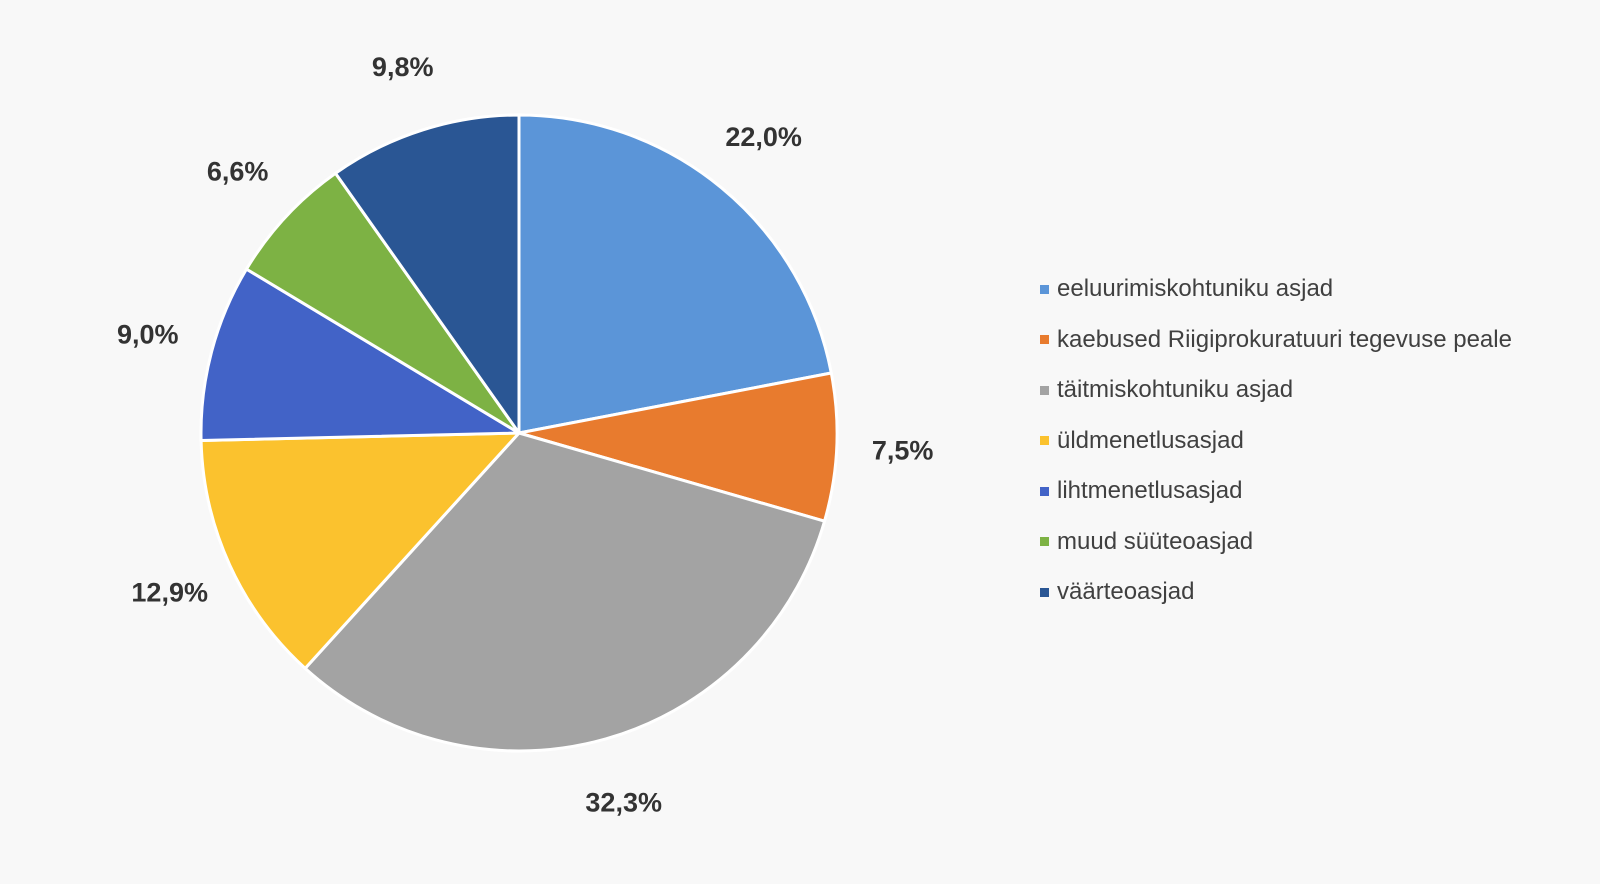 The height and width of the screenshot is (884, 1600). I want to click on legend-label: eeluurimiskohtuniku asjad, so click(1195, 289).